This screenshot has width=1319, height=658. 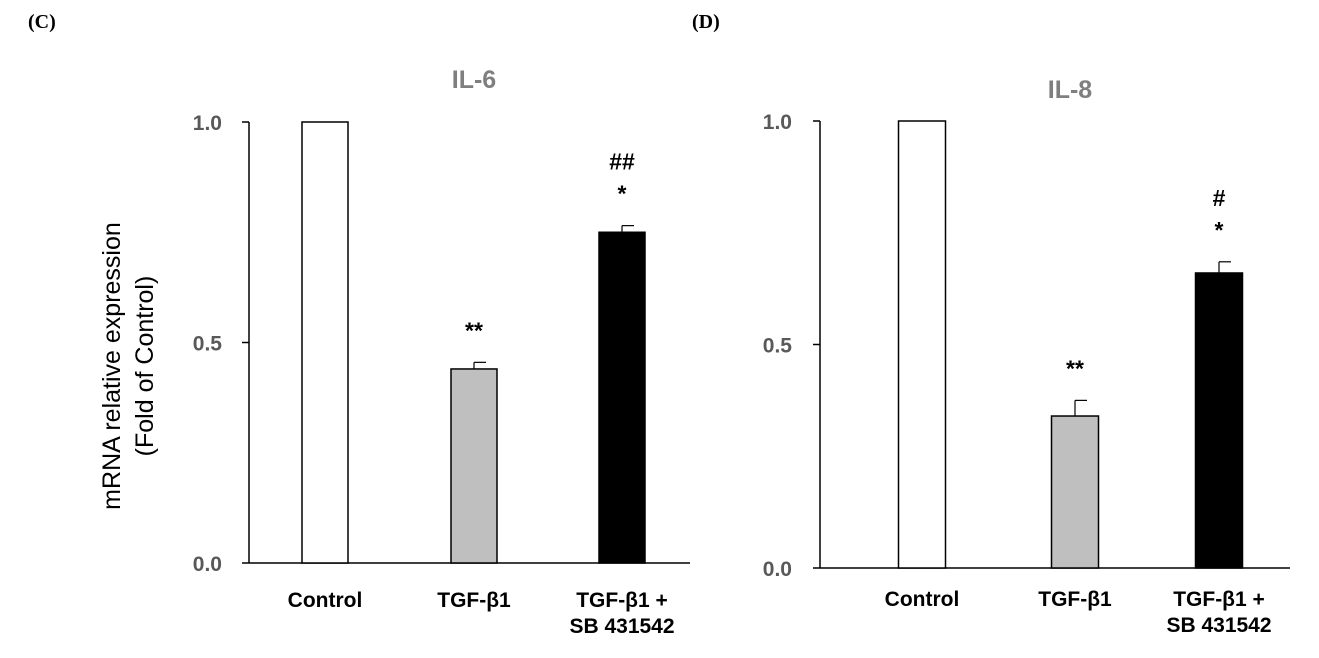 What do you see at coordinates (622, 162) in the screenshot?
I see `significance-mark: ##` at bounding box center [622, 162].